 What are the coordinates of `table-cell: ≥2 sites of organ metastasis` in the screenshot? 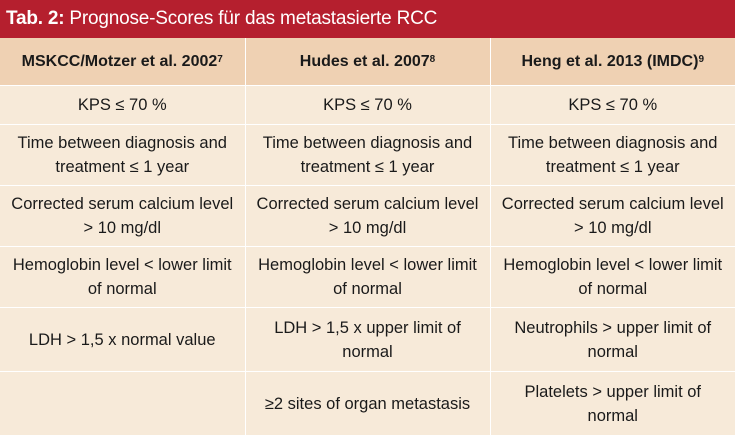 It's located at (367, 403).